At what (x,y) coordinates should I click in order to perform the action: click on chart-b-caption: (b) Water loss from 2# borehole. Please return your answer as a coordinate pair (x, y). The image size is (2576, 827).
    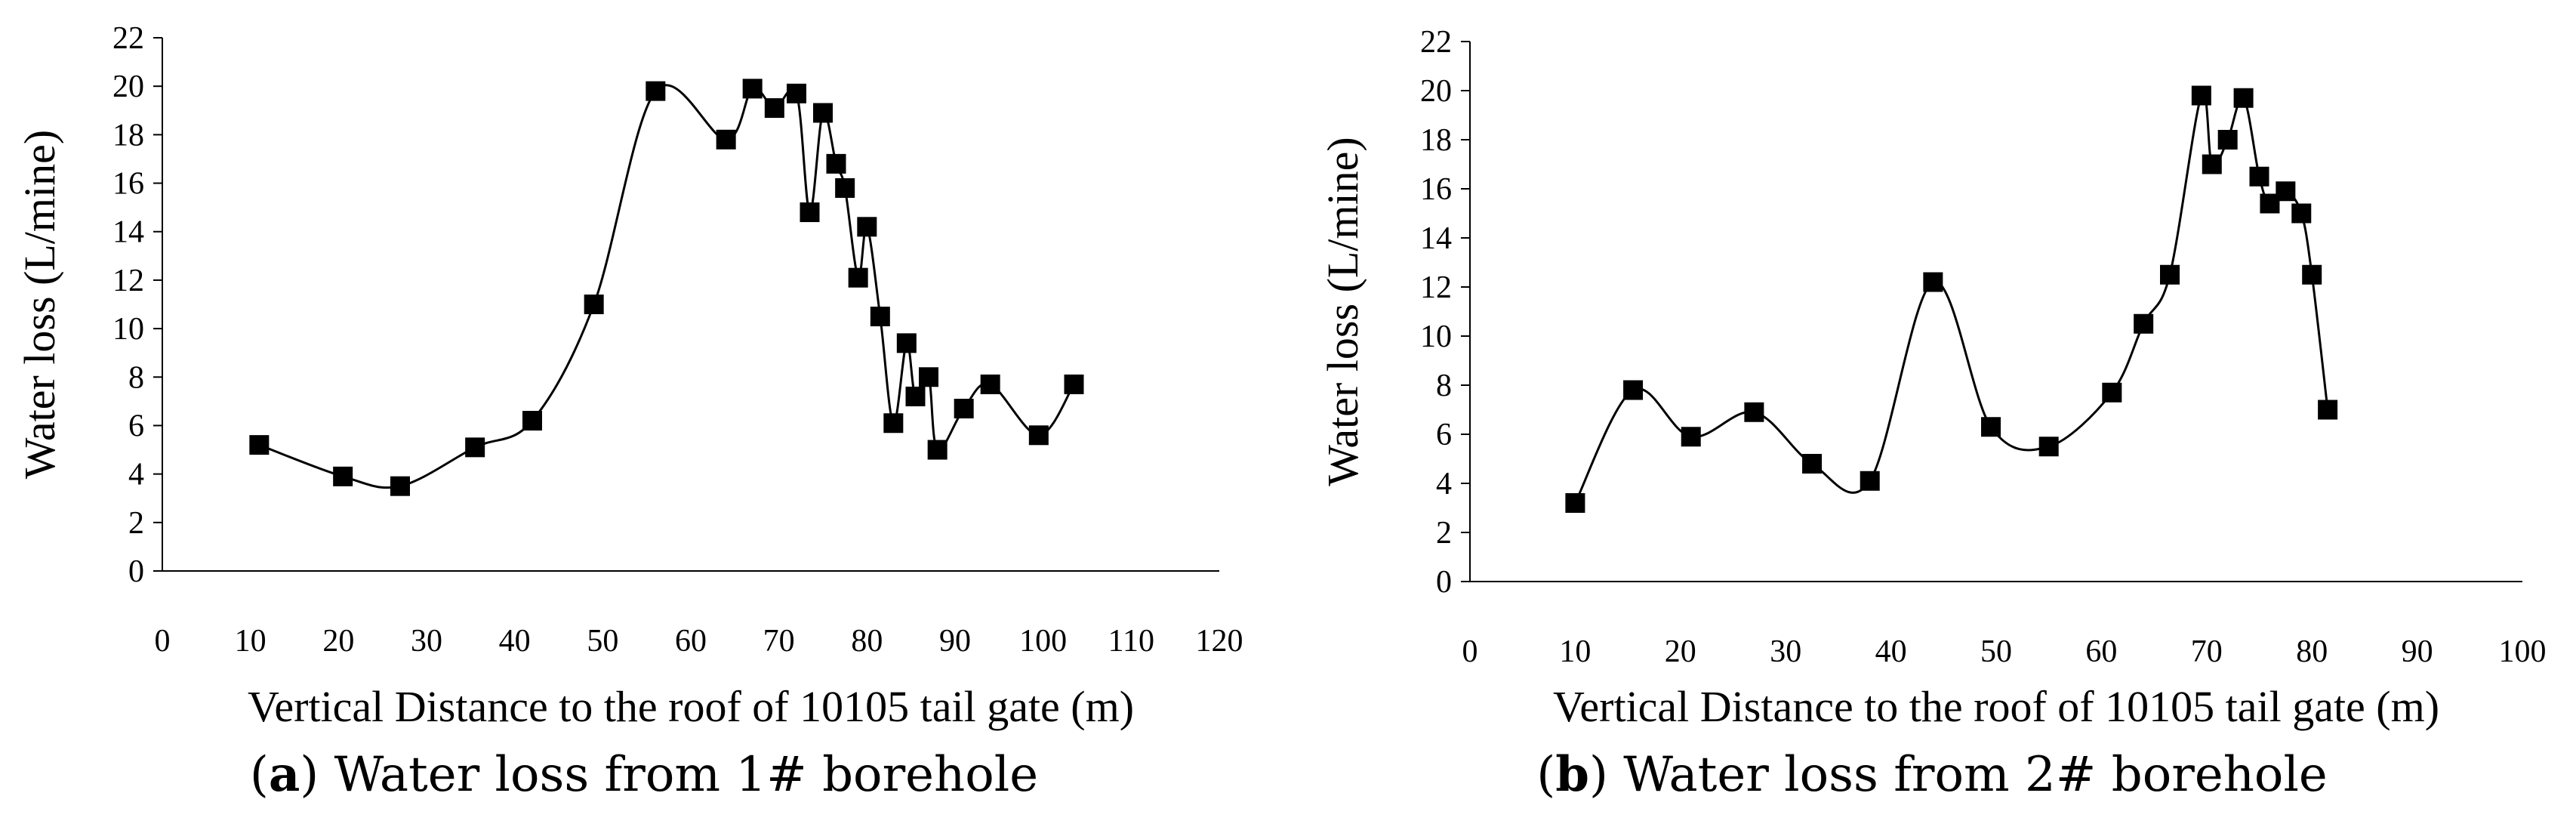
    Looking at the image, I should click on (1932, 775).